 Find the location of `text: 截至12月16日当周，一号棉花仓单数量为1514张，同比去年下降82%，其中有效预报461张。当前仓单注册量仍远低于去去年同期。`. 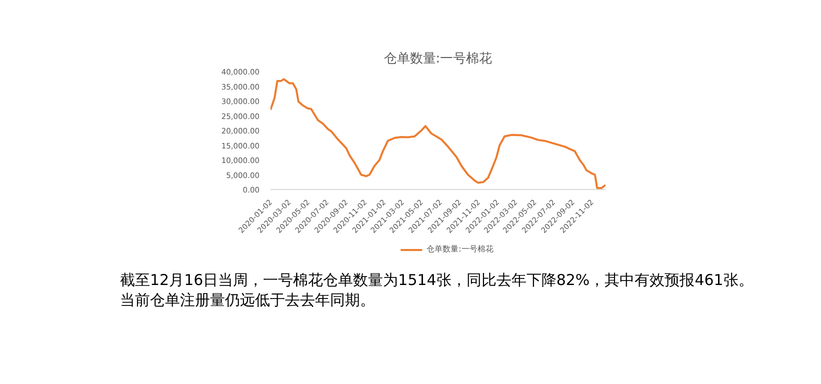

text: 截至12月16日当周，一号棉花仓单数量为1514张，同比去年下降82%，其中有效预报461张。当前仓单注册量仍远低于去去年同期。 is located at coordinates (437, 290).